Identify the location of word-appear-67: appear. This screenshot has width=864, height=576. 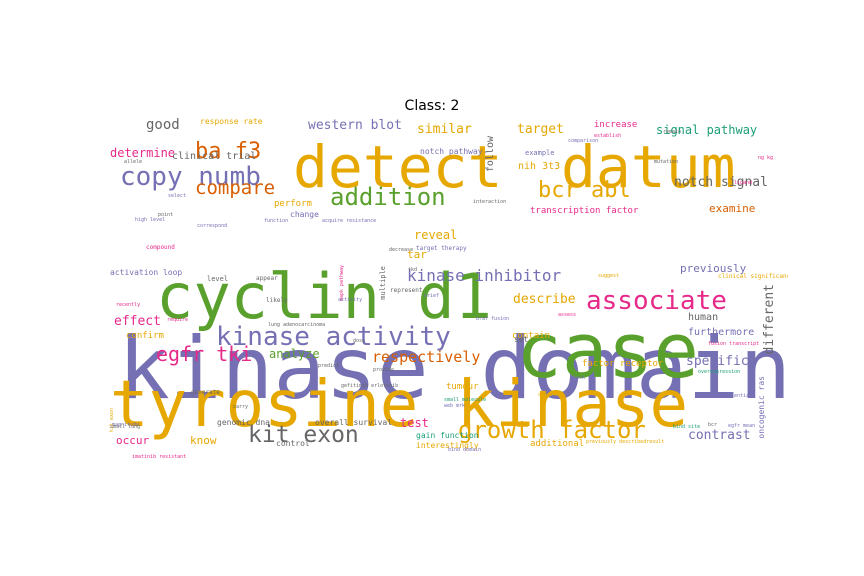
(267, 278).